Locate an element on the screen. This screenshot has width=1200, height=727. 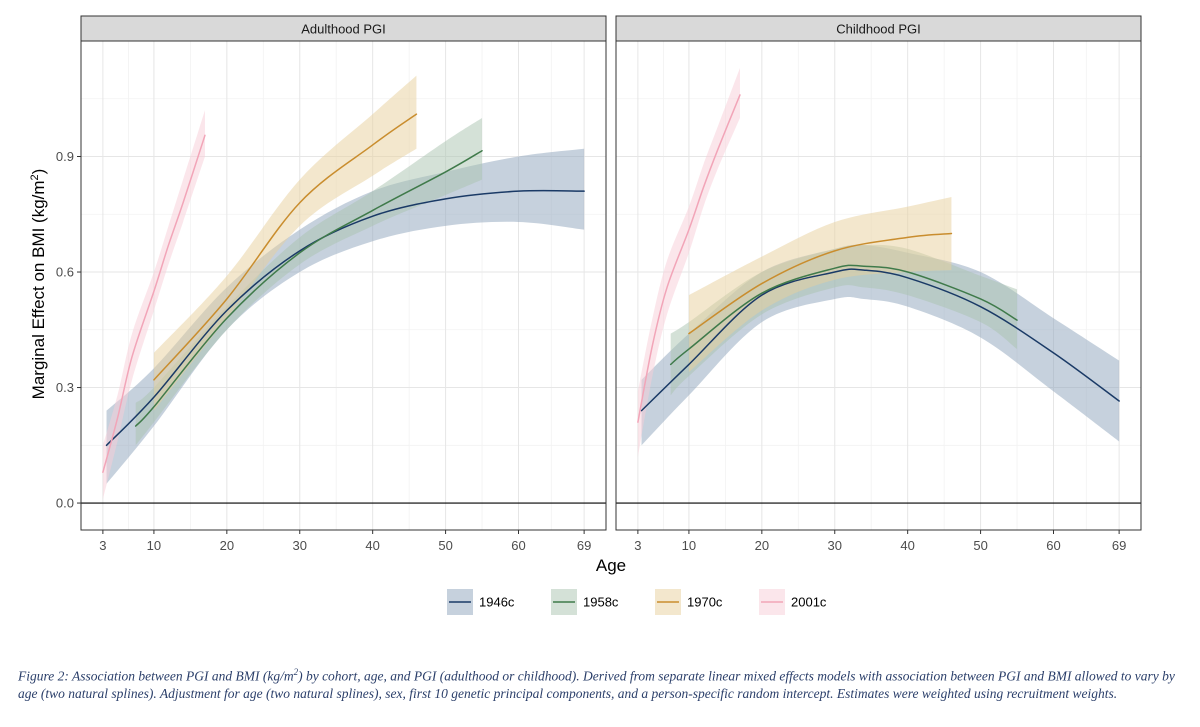
x-axis-title: Age is located at coordinates (611, 565).